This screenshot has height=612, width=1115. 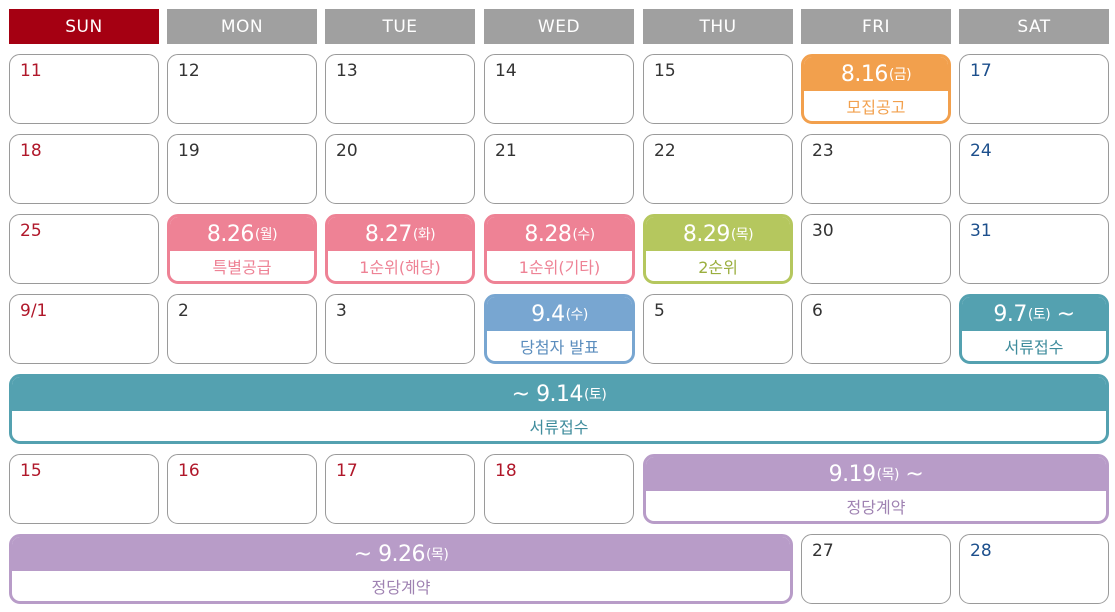 What do you see at coordinates (718, 329) in the screenshot?
I see `day-cell: 5` at bounding box center [718, 329].